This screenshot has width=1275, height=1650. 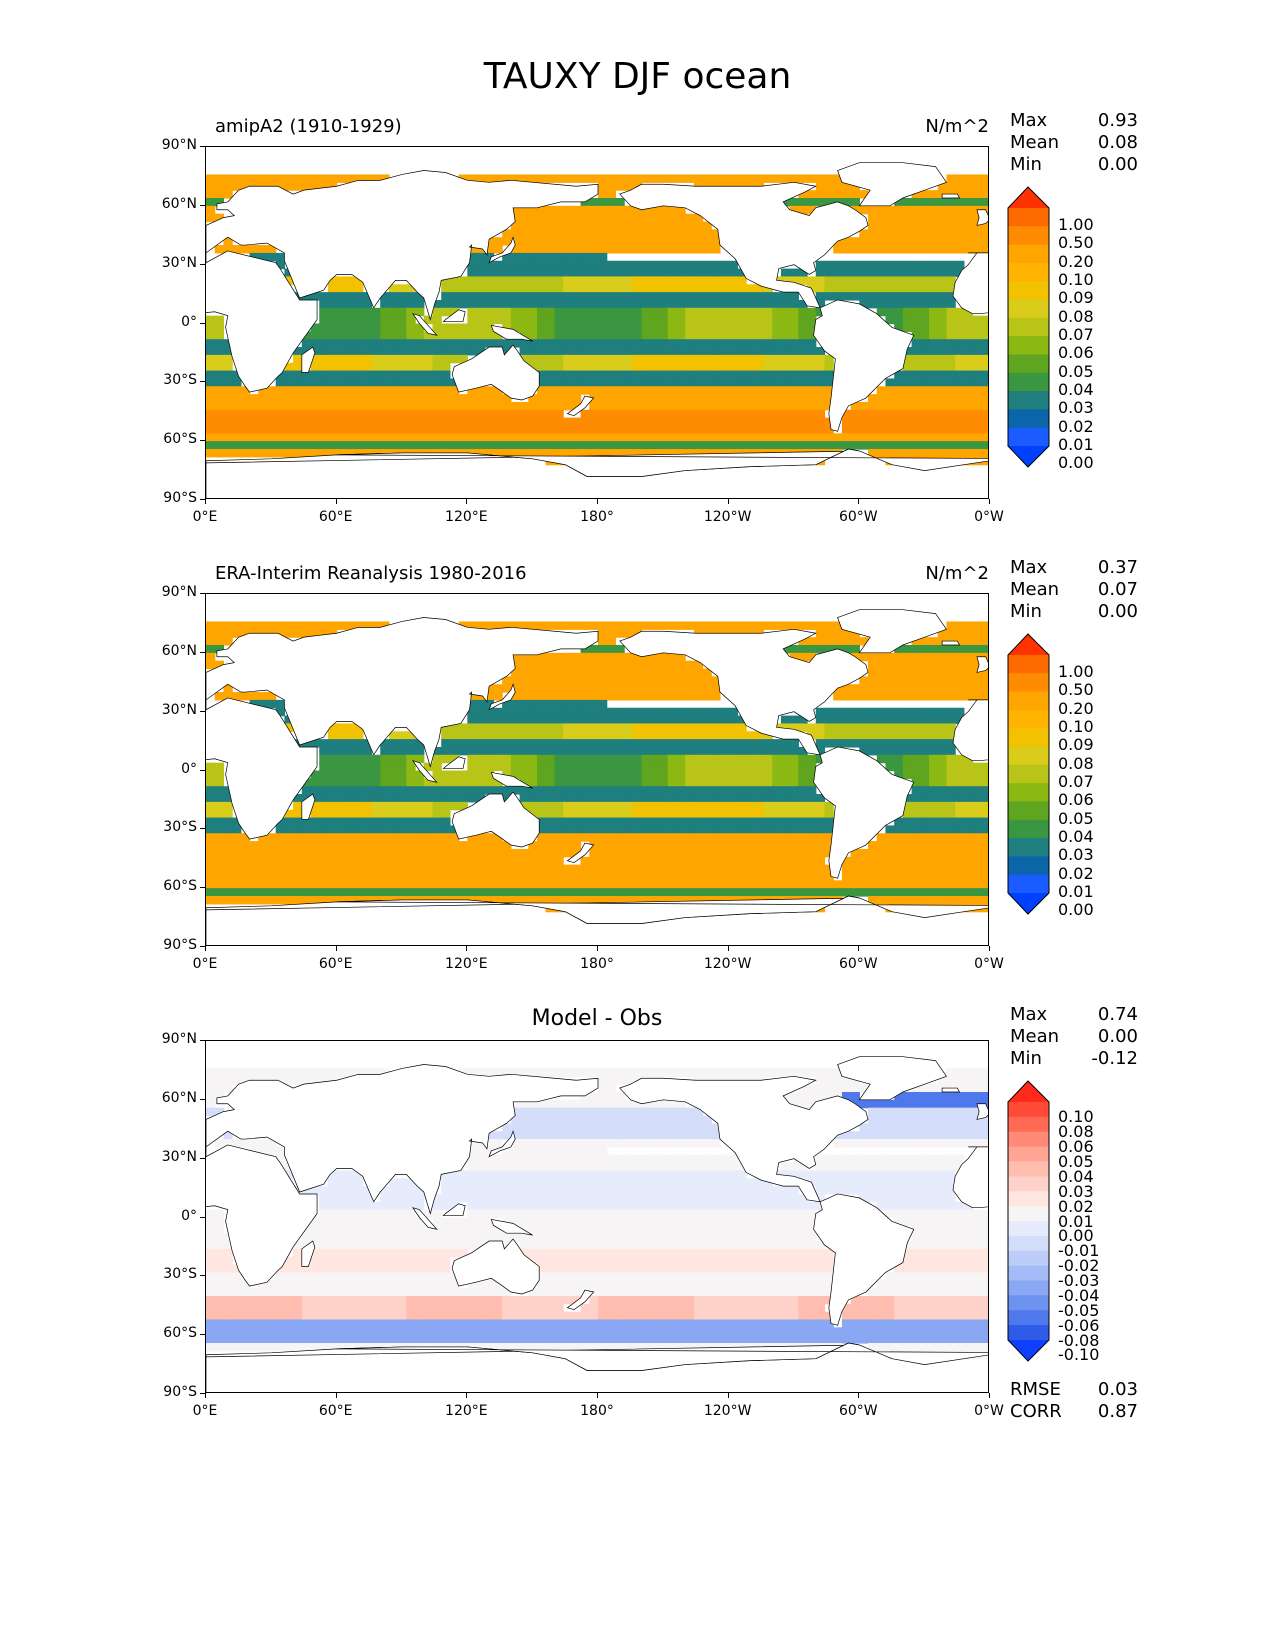 I want to click on stat-name: Max, so click(x=1029, y=1014).